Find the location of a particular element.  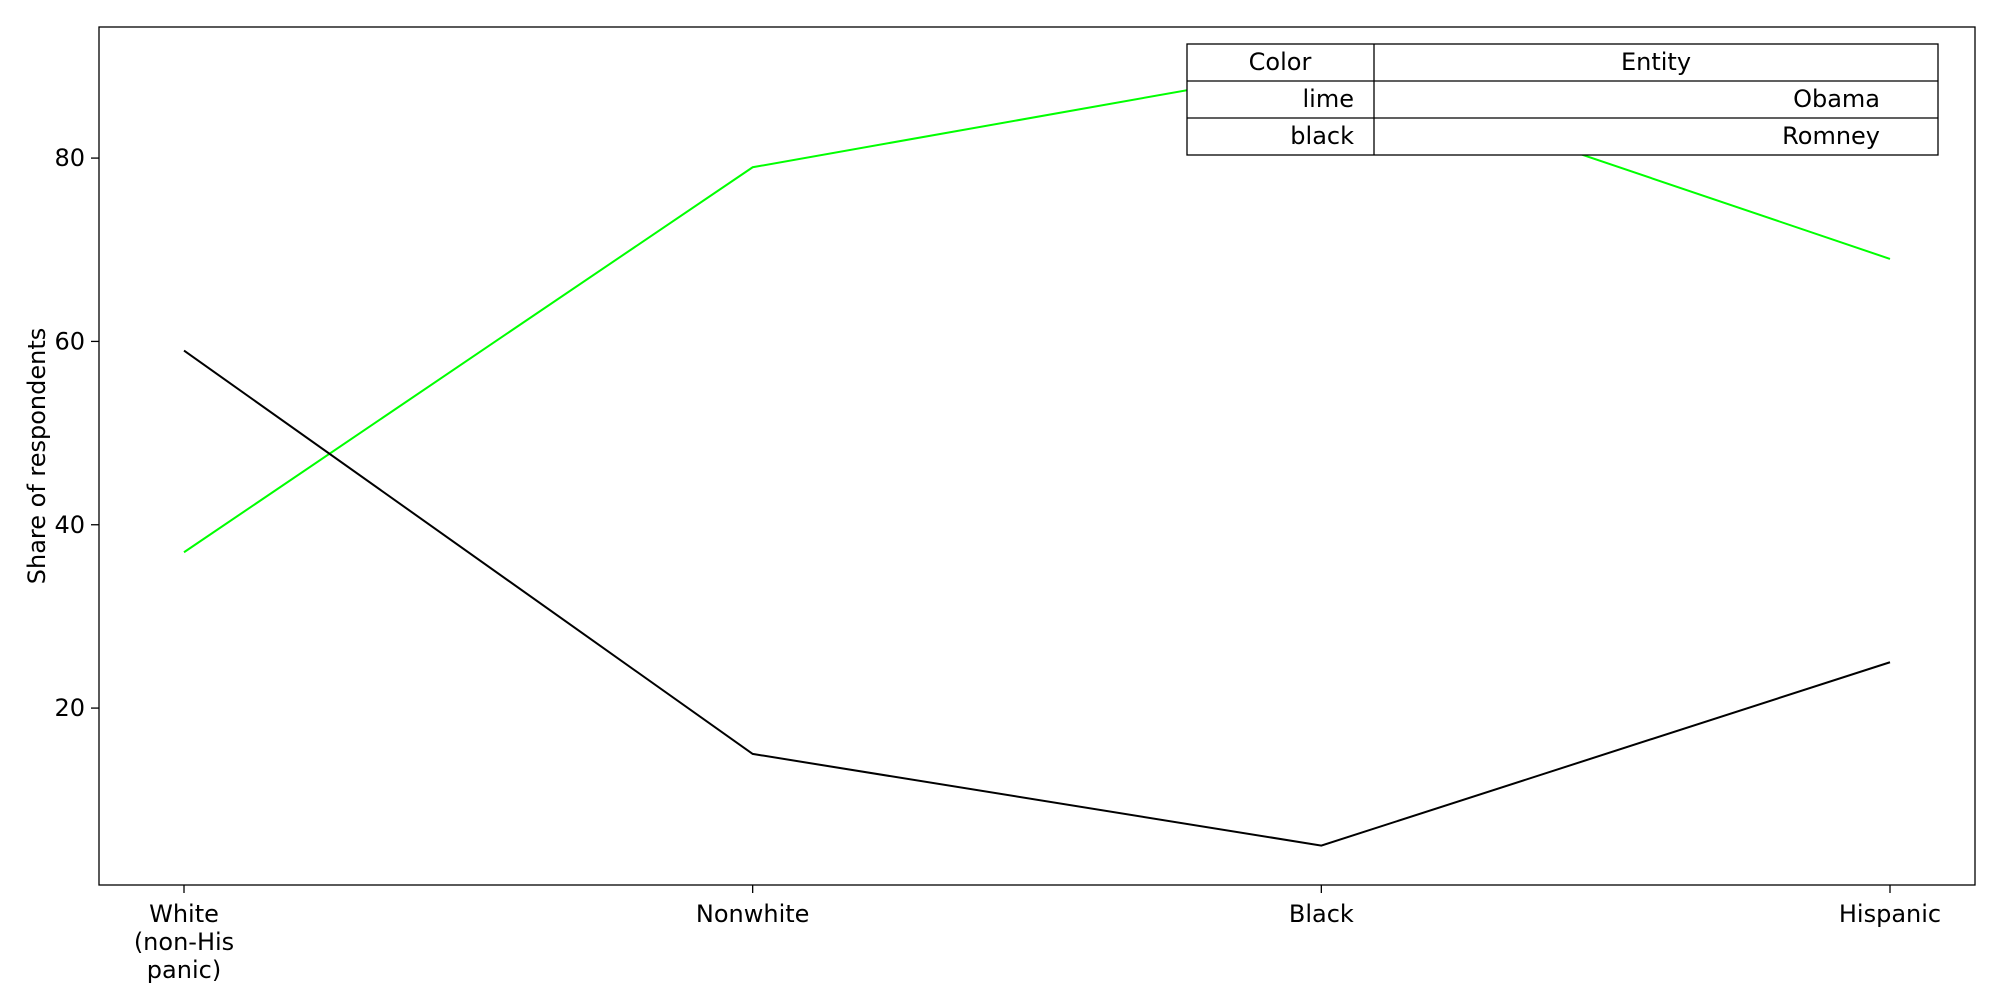

y-tick-label: 80 is located at coordinates (69, 158).